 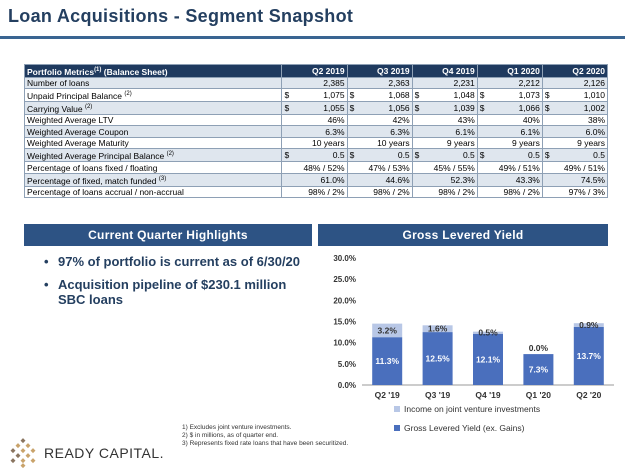 I want to click on column-header: Q1 2020, so click(x=509, y=71).